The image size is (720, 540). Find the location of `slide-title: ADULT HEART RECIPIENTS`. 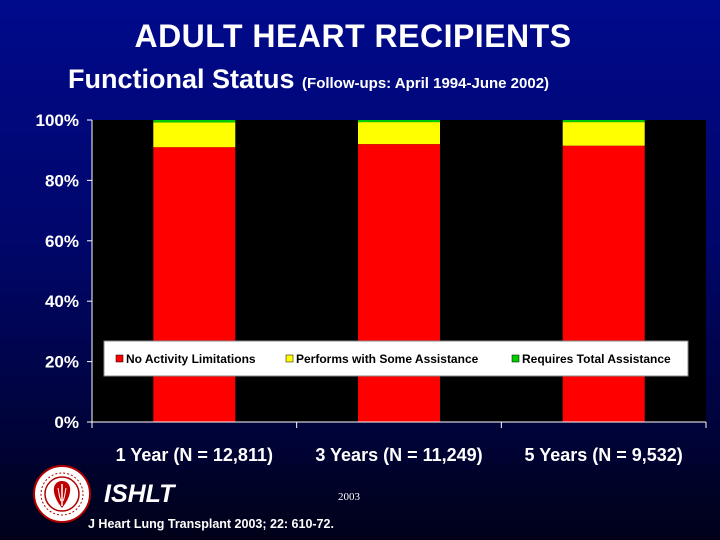

slide-title: ADULT HEART RECIPIENTS is located at coordinates (353, 36).